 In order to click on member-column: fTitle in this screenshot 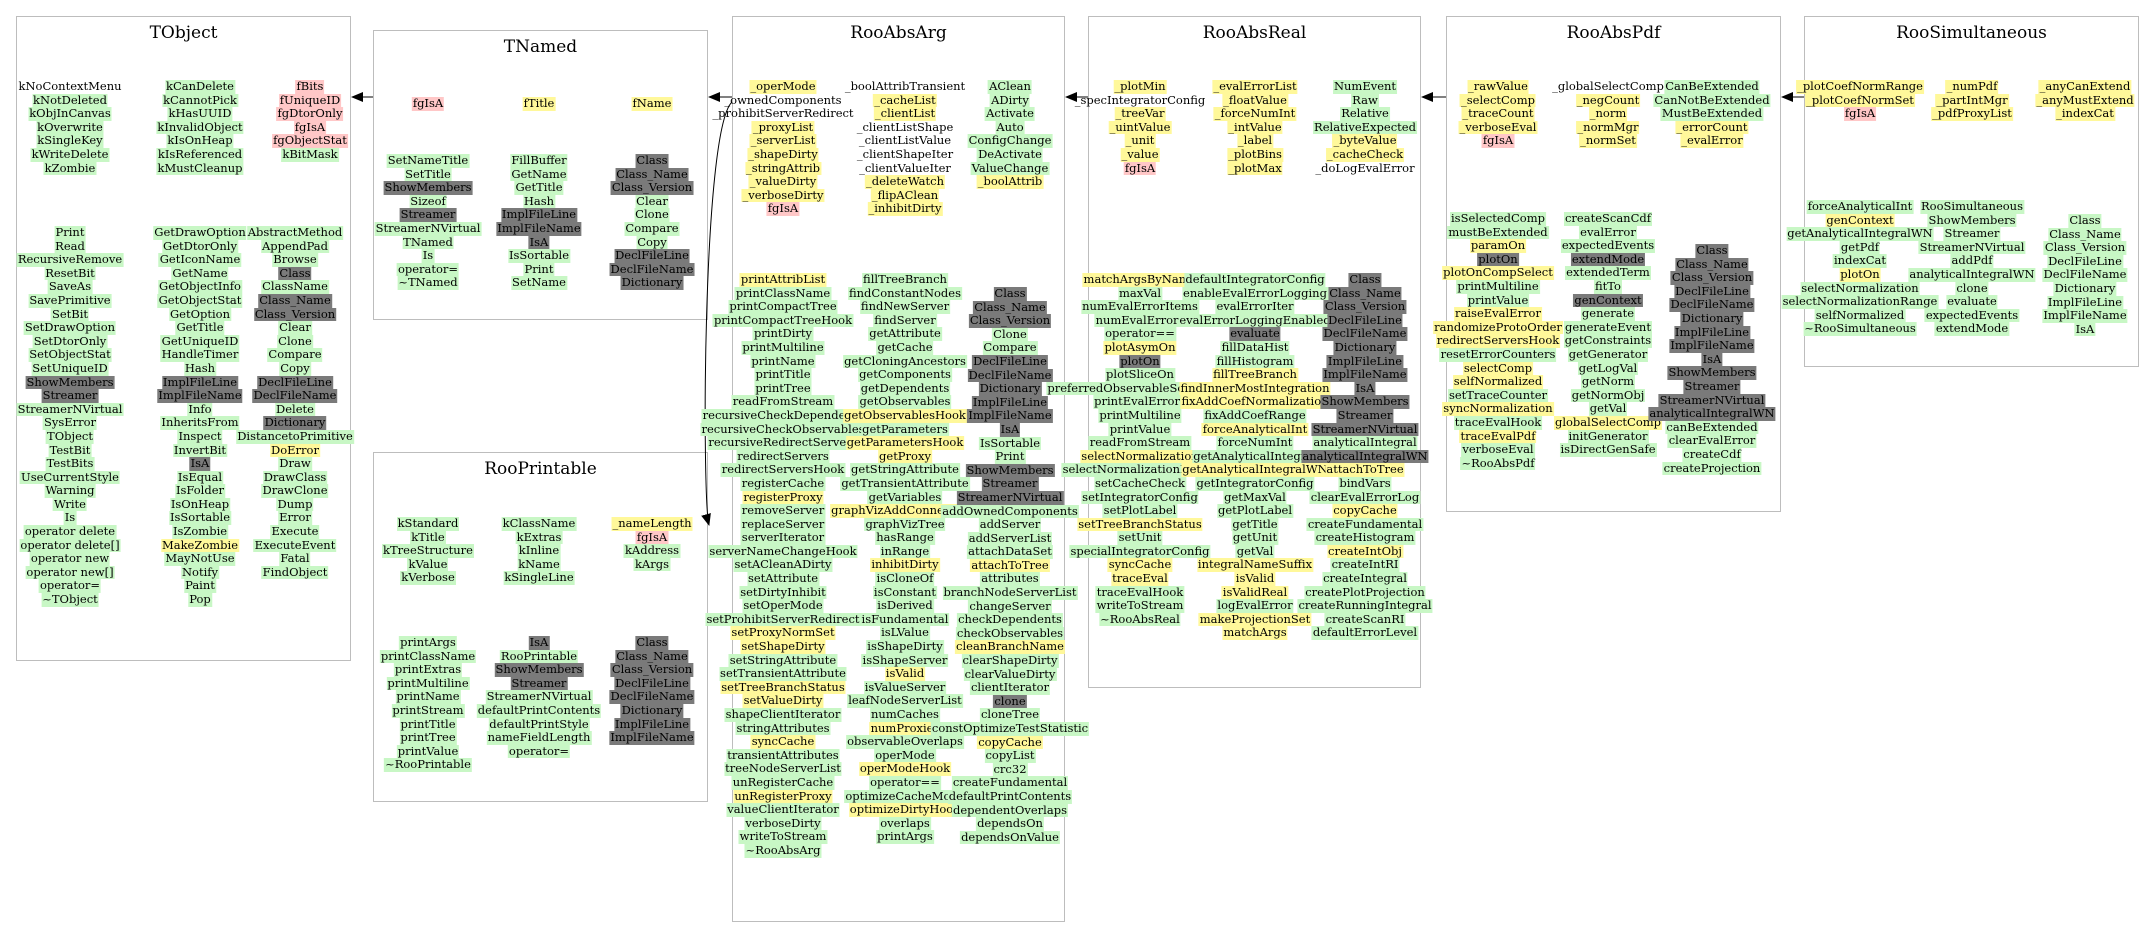, I will do `click(539, 103)`.